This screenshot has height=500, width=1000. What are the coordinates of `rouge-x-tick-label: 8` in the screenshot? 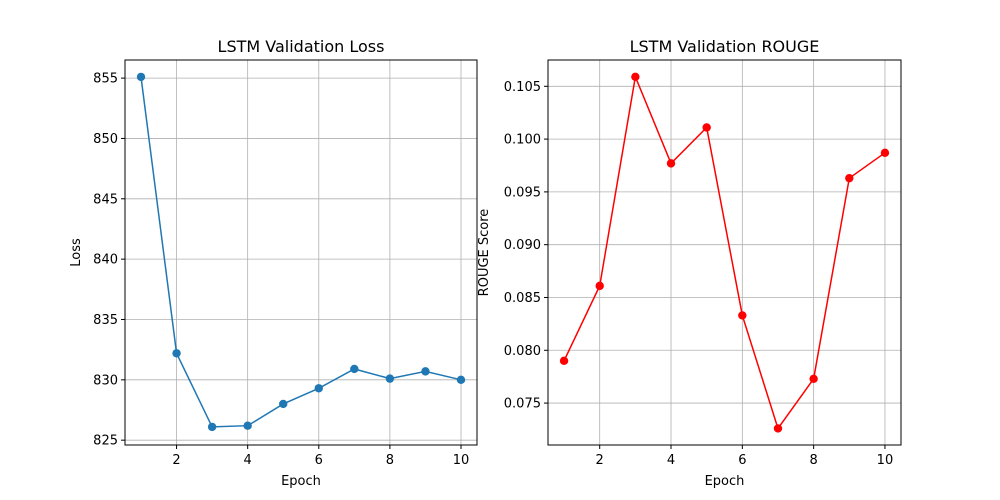 It's located at (814, 460).